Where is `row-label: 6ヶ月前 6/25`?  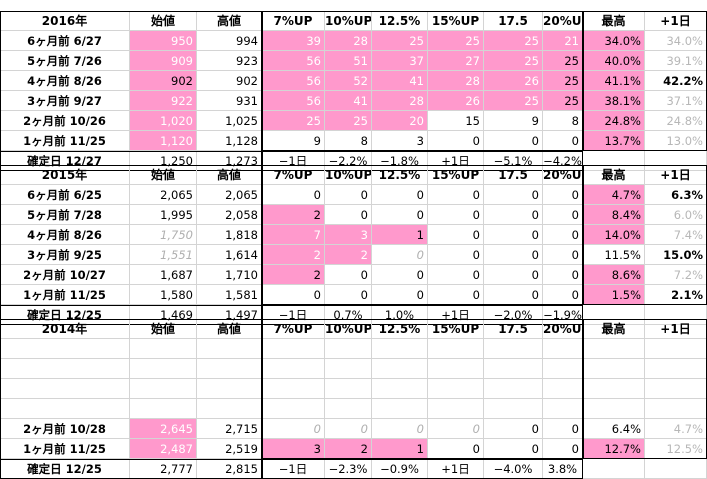 row-label: 6ヶ月前 6/25 is located at coordinates (65, 195).